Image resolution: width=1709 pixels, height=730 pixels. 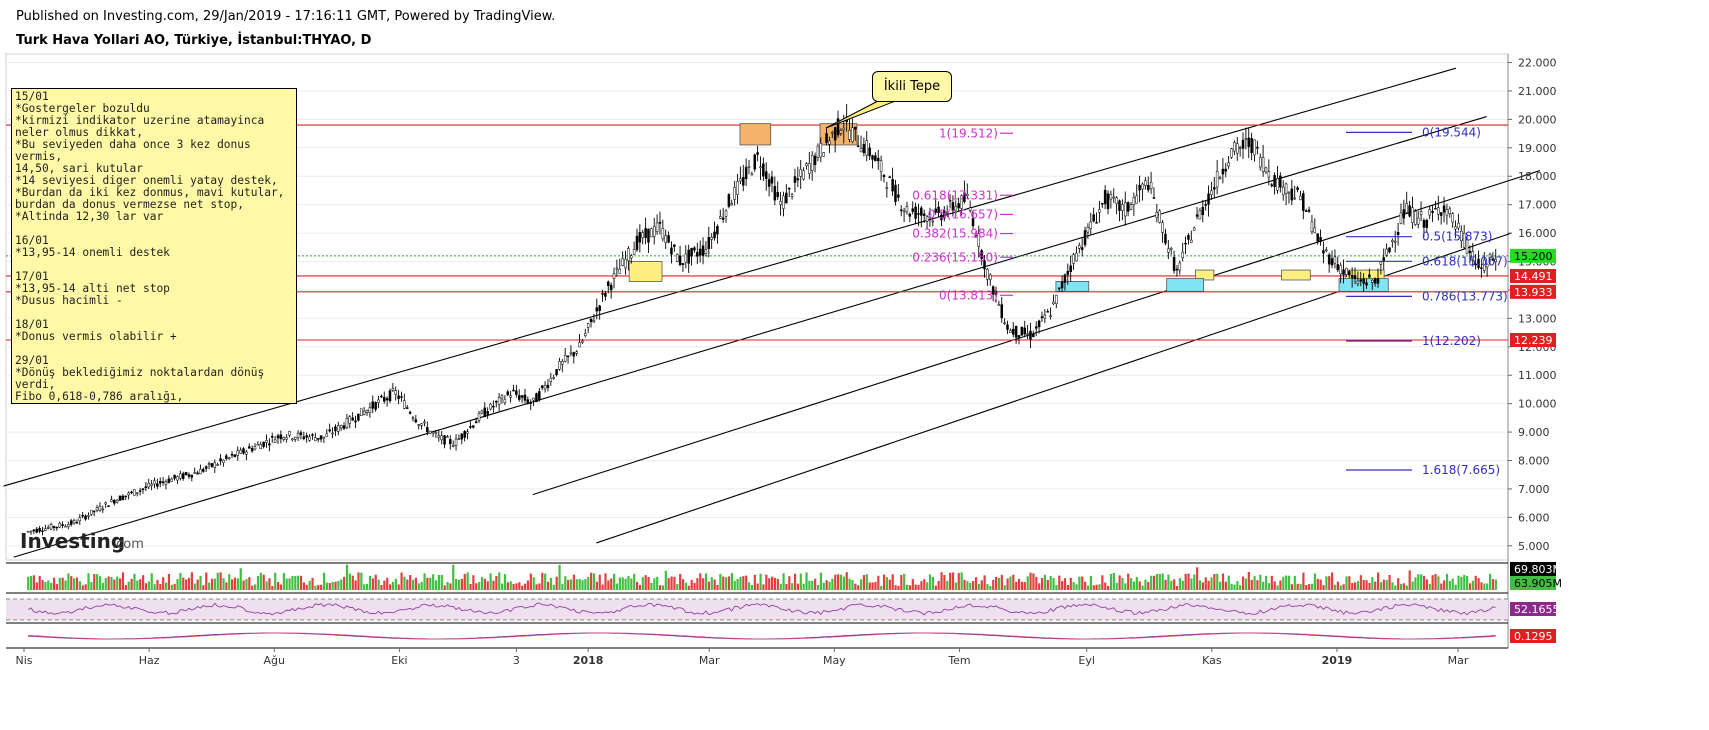 What do you see at coordinates (912, 86) in the screenshot?
I see `double-top-callout: İkili Tepe` at bounding box center [912, 86].